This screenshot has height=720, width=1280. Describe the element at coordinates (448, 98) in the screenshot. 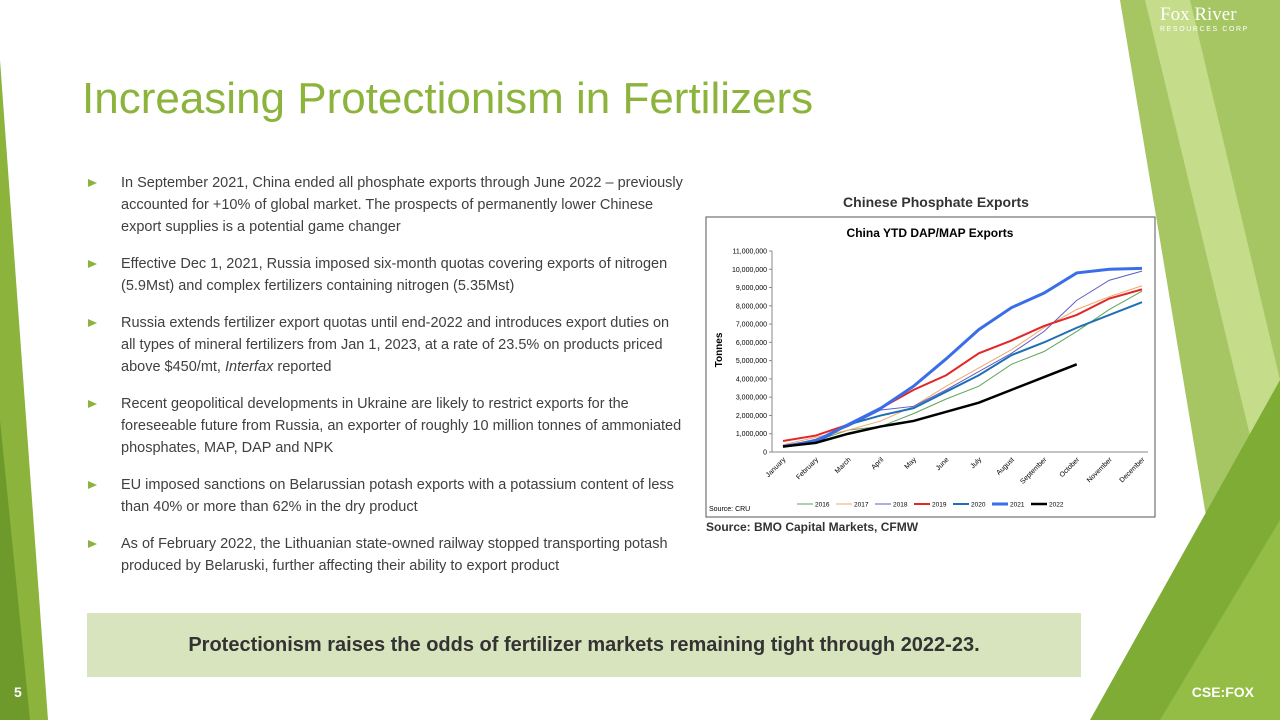

I see `title: Increasing Protectionism in Fertilizers` at that location.